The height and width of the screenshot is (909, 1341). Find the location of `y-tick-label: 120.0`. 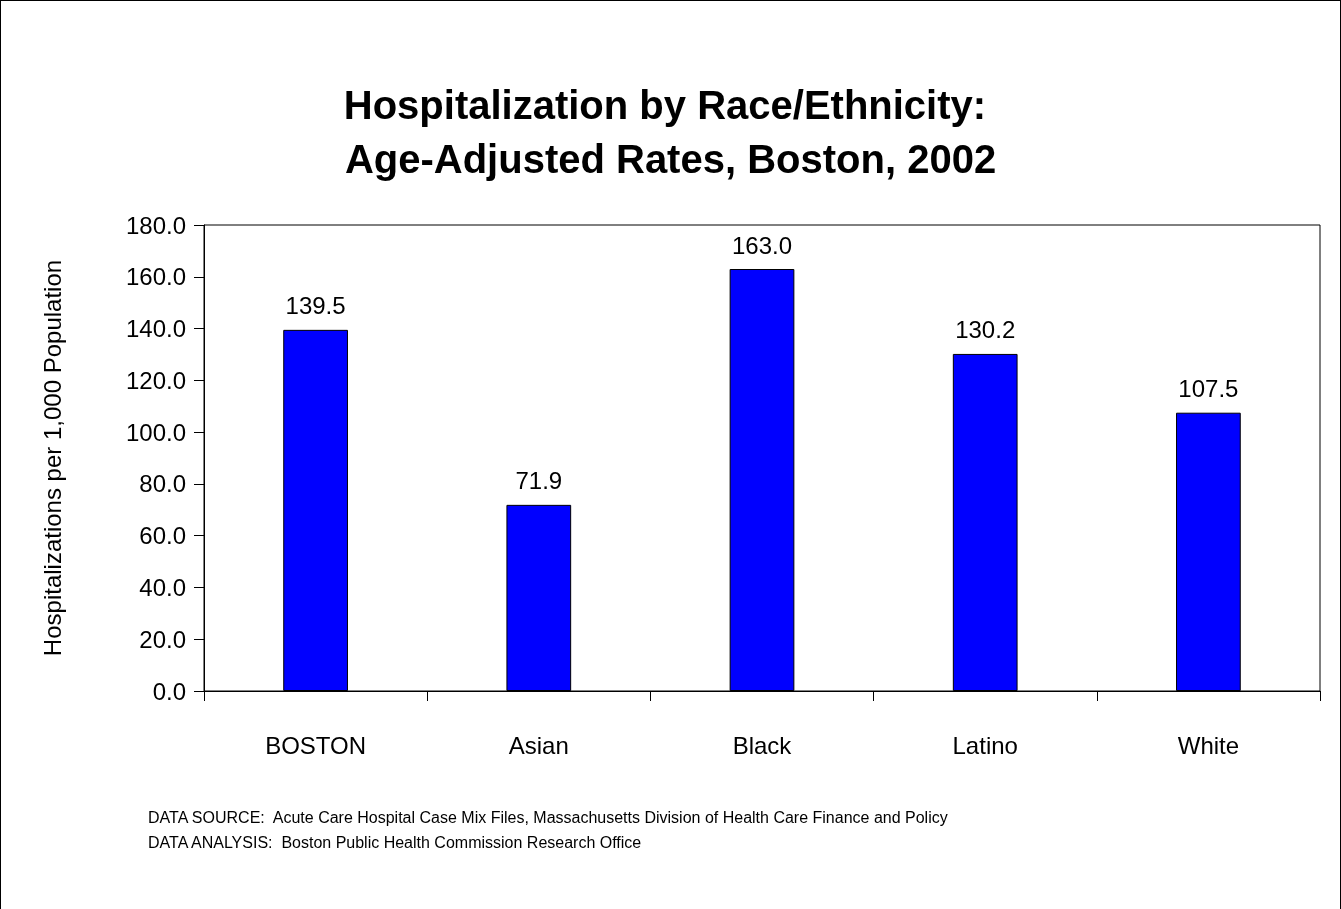

y-tick-label: 120.0 is located at coordinates (155, 380).